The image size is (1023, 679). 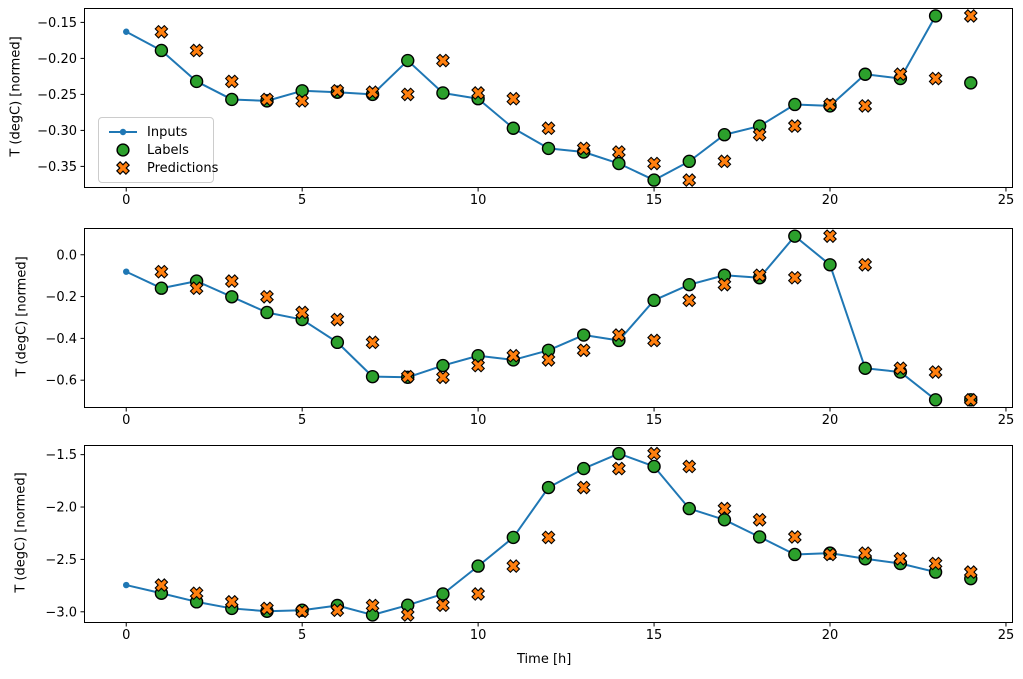 I want to click on y-tick-label: −0.25, so click(x=57, y=95).